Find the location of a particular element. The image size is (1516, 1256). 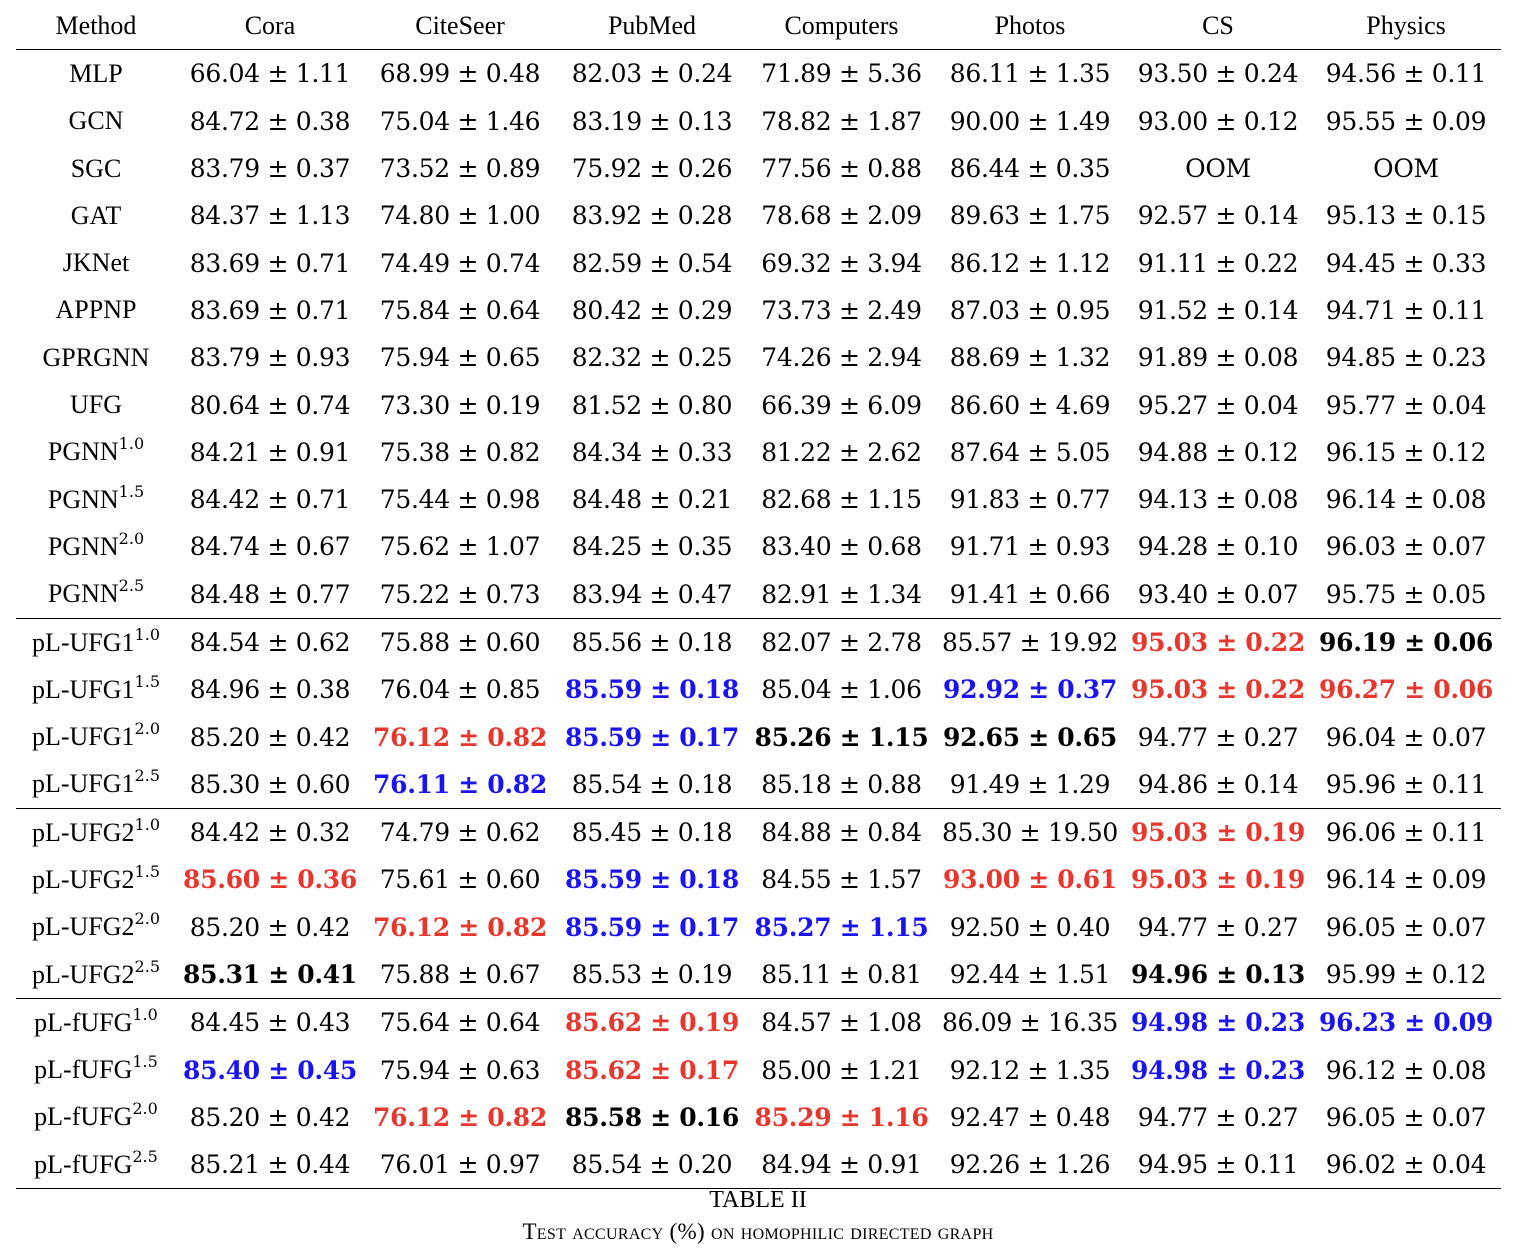

result-cell: 85.00 ± 1.21 is located at coordinates (841, 1070).